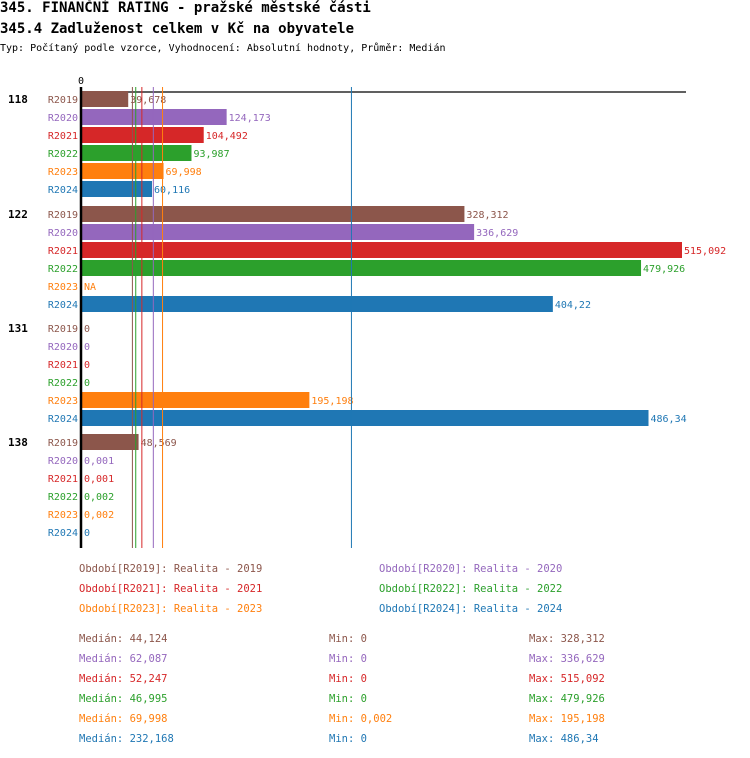 This screenshot has width=750, height=758. I want to click on stat-median: Medián: 62,087, so click(123, 659).